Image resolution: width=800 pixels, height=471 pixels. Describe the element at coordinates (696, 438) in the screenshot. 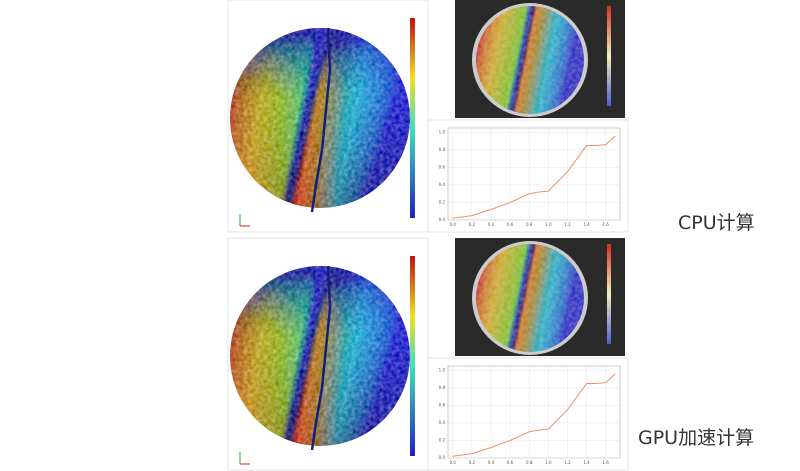

I see `gpu-label: GPU加速计算` at that location.